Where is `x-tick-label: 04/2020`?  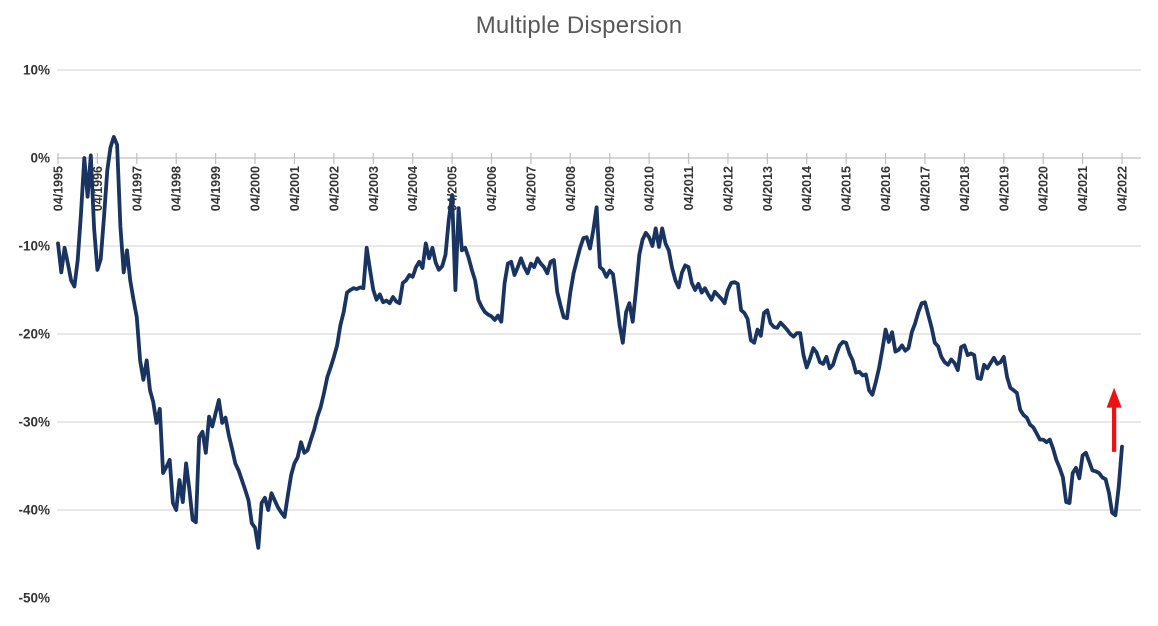 x-tick-label: 04/2020 is located at coordinates (1044, 188).